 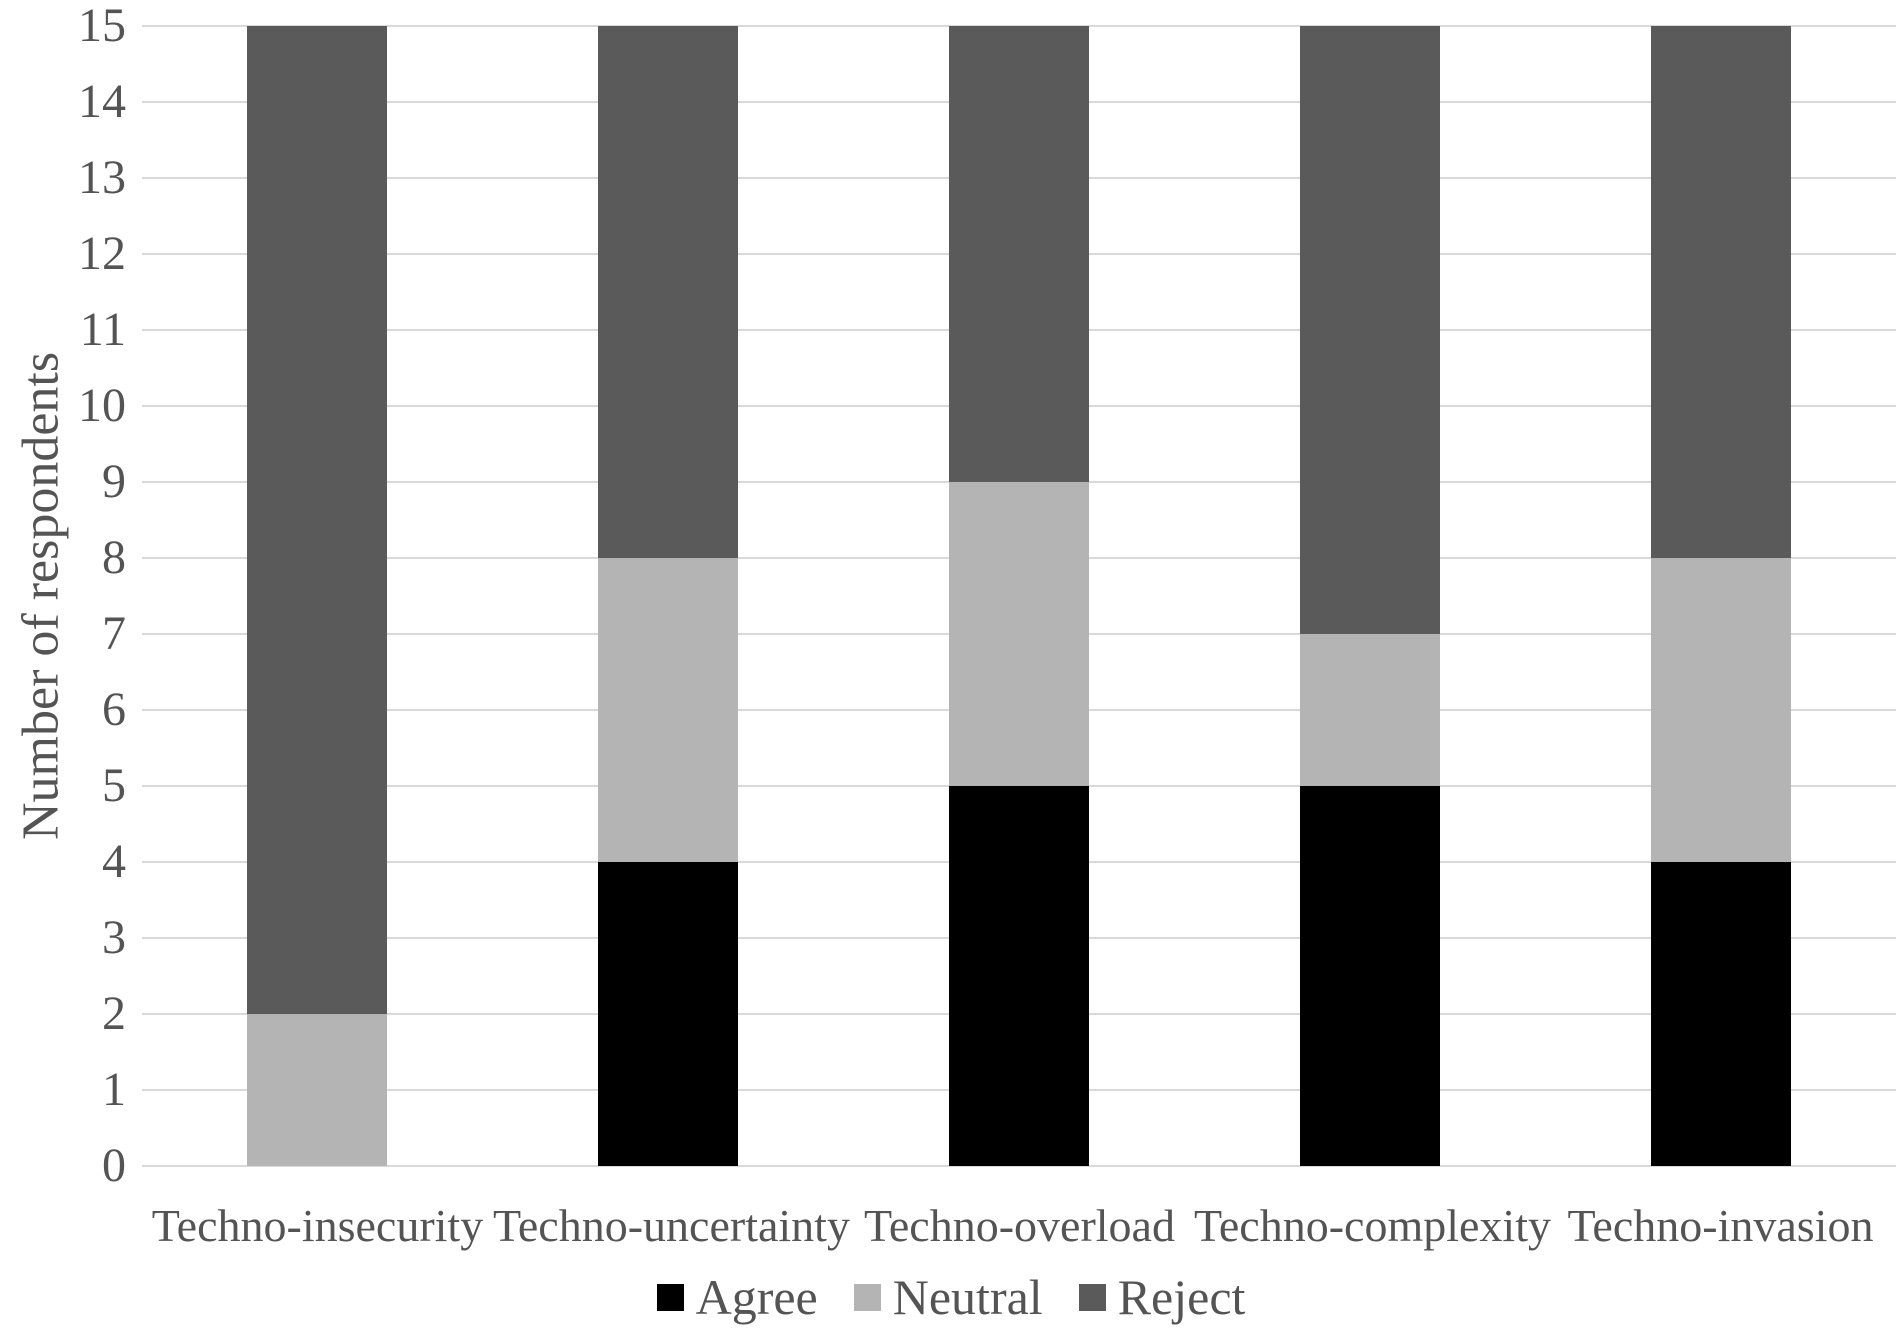 What do you see at coordinates (102, 329) in the screenshot?
I see `y-tick-label-11: 11` at bounding box center [102, 329].